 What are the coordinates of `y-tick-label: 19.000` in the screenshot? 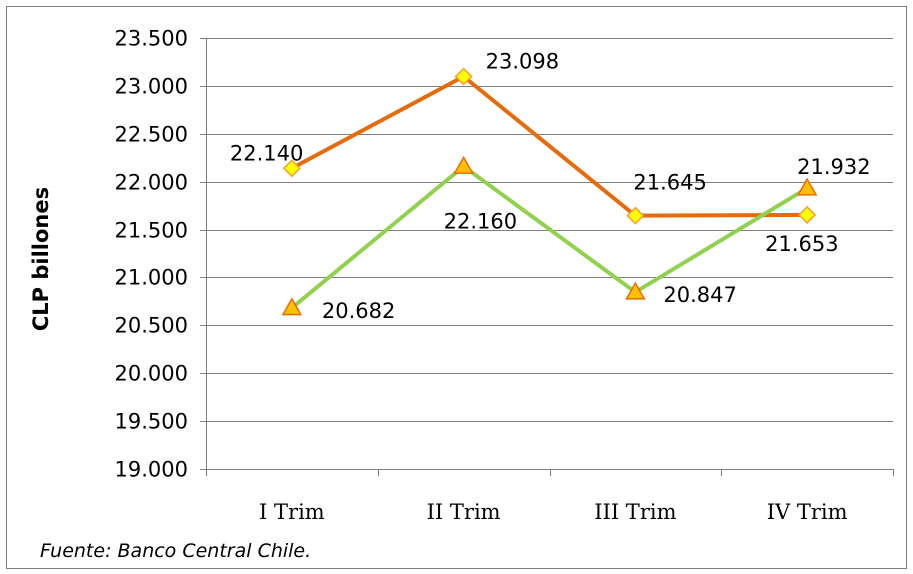 It's located at (151, 470).